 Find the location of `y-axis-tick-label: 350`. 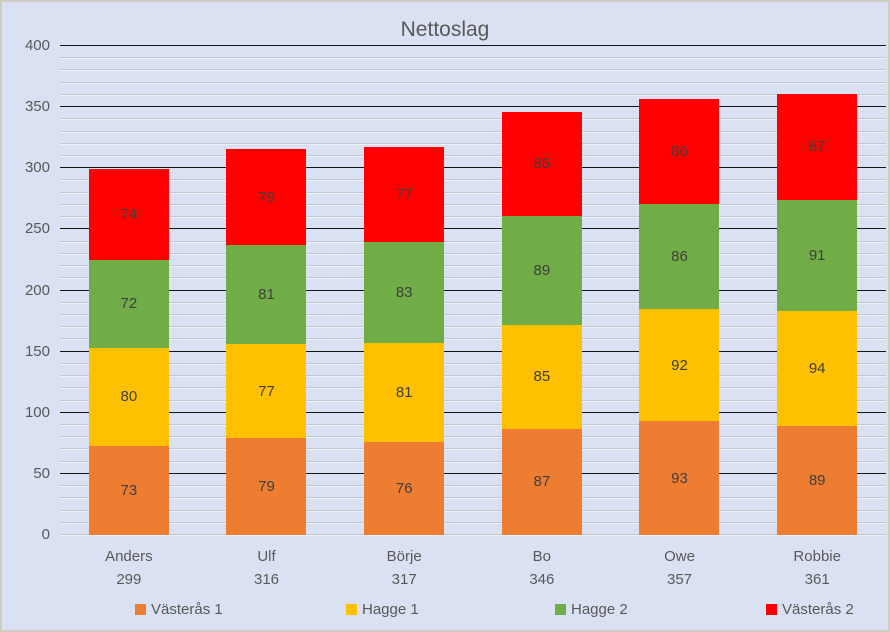

y-axis-tick-label: 350 is located at coordinates (37, 107).